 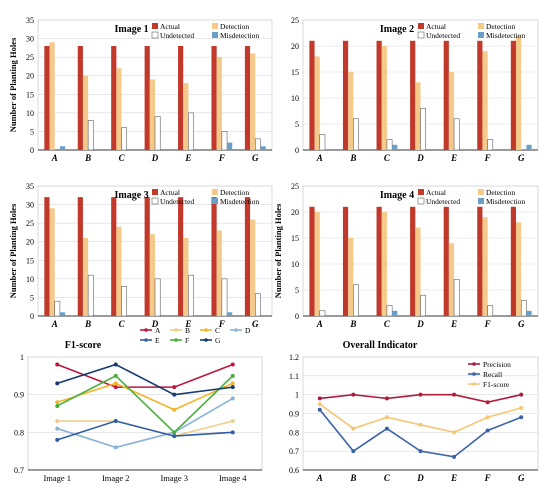 What do you see at coordinates (230, 314) in the screenshot?
I see `bar-misdetection-F` at bounding box center [230, 314].